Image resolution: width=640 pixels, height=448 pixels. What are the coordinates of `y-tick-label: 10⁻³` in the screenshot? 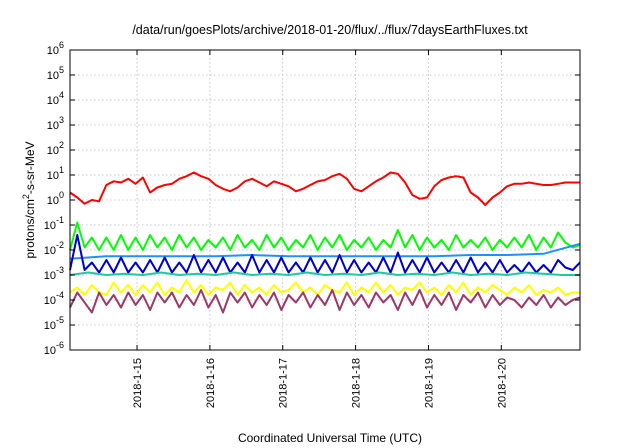 It's located at (54, 273).